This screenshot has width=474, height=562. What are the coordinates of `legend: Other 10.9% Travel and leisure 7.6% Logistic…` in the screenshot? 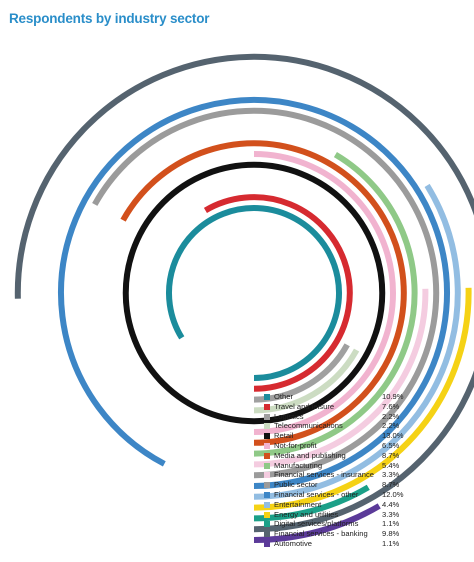 It's located at (367, 470).